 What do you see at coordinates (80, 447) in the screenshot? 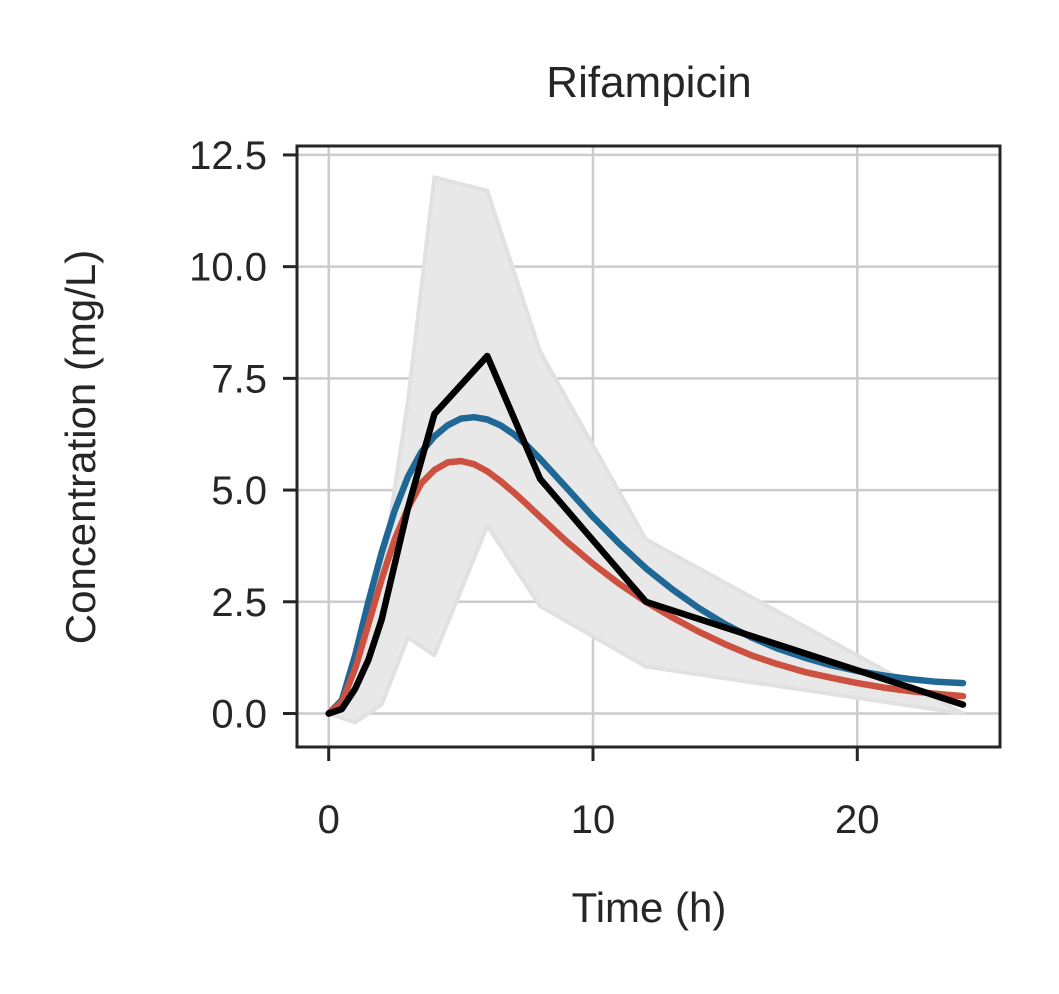
I see `y-axis-label: Concentration (mg/L)` at bounding box center [80, 447].